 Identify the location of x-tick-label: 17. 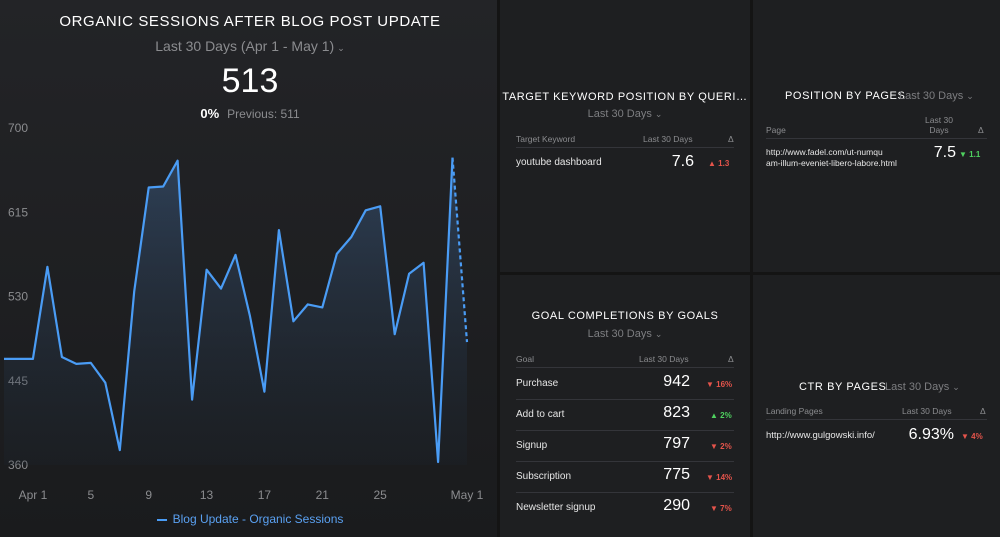
(265, 495).